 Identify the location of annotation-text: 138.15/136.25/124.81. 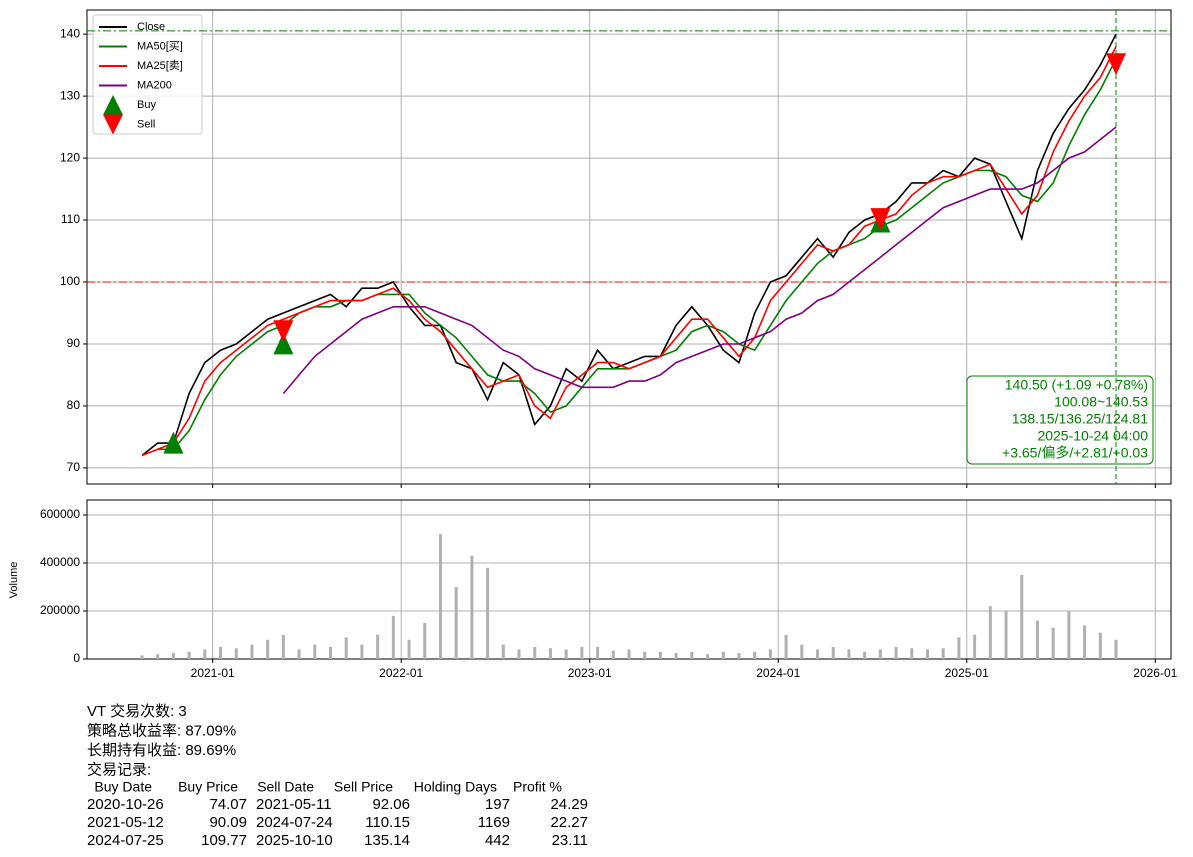
(1080, 419).